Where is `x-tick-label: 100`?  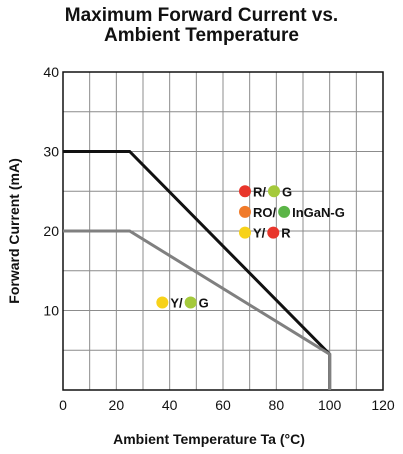
x-tick-label: 100 is located at coordinates (330, 405).